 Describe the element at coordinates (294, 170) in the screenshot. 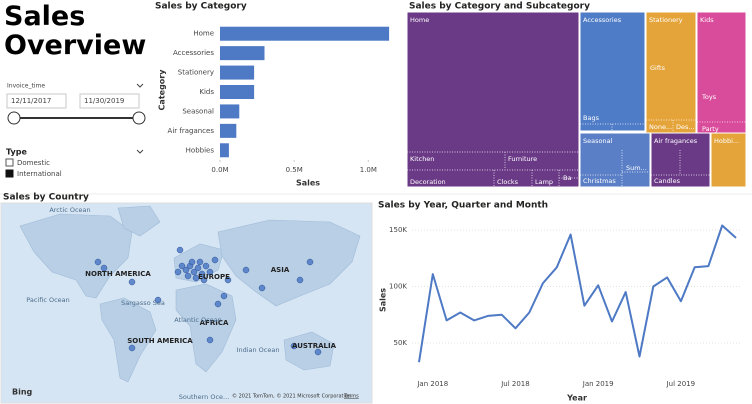

I see `x-tick-label: 0.5M` at that location.